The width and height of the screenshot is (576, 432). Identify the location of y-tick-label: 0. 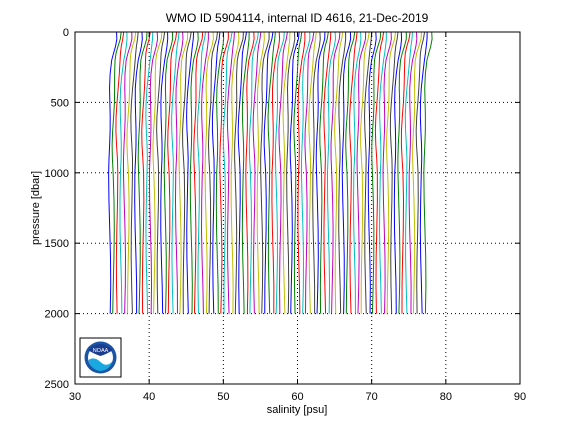
(66, 33).